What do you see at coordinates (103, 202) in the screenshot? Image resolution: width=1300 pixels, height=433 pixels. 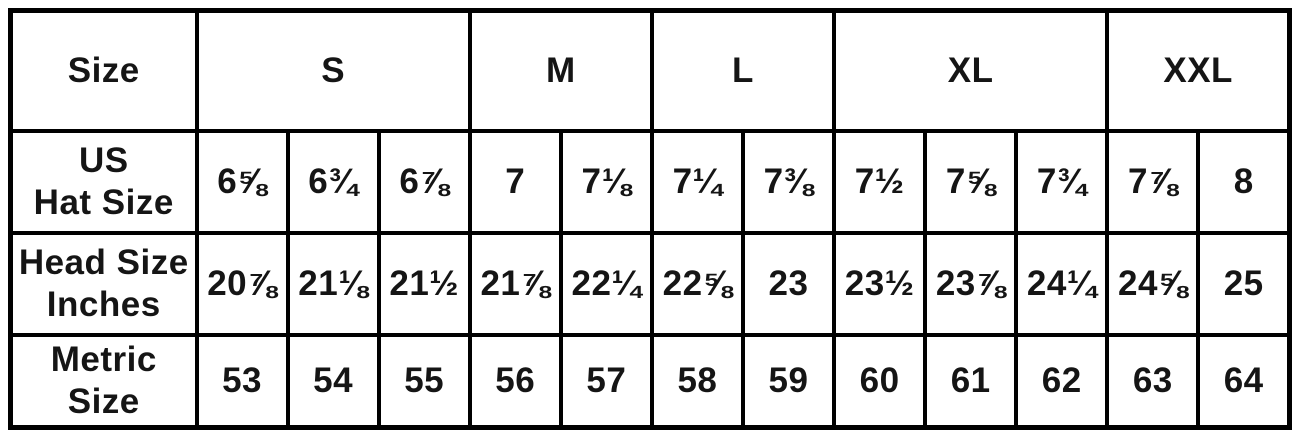 I see `row-label-line: Hat Size` at bounding box center [103, 202].